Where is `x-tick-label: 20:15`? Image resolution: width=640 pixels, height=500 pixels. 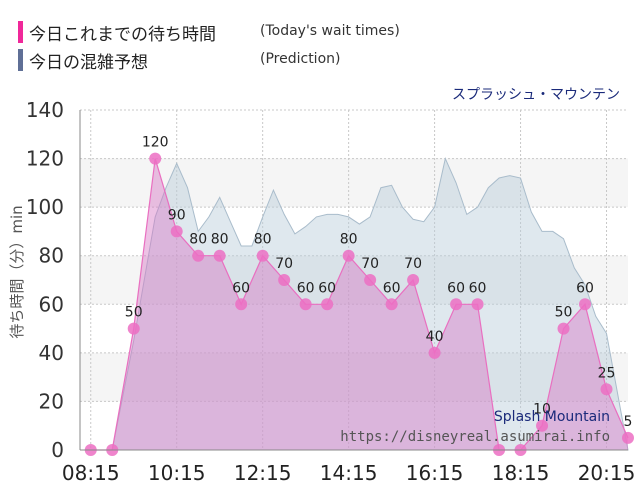 x-tick-label: 20:15 is located at coordinates (607, 473).